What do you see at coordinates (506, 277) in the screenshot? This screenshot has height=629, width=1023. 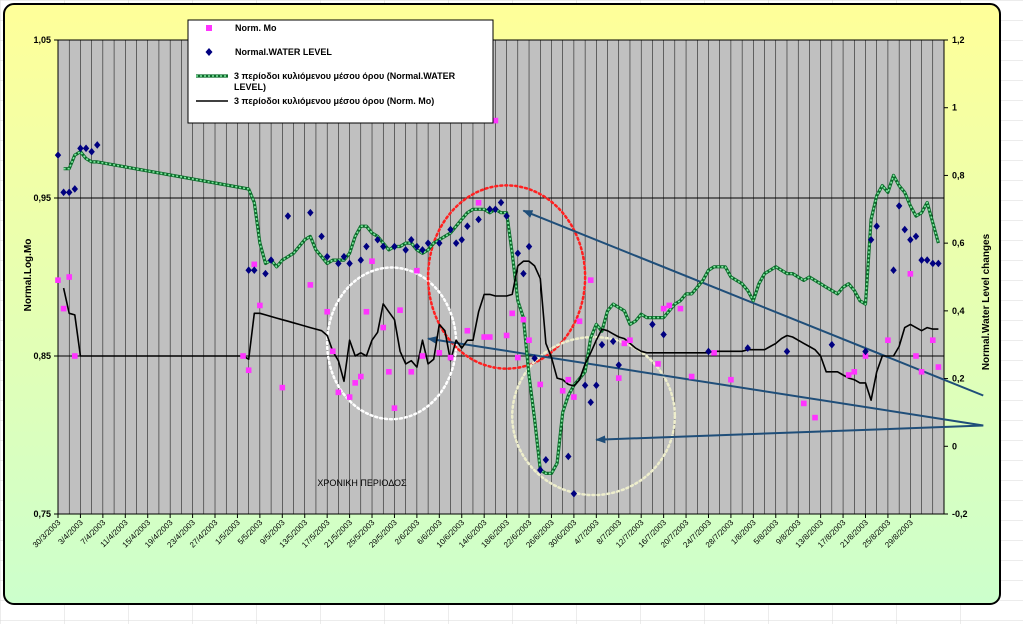 I see `highlight-ellipse` at bounding box center [506, 277].